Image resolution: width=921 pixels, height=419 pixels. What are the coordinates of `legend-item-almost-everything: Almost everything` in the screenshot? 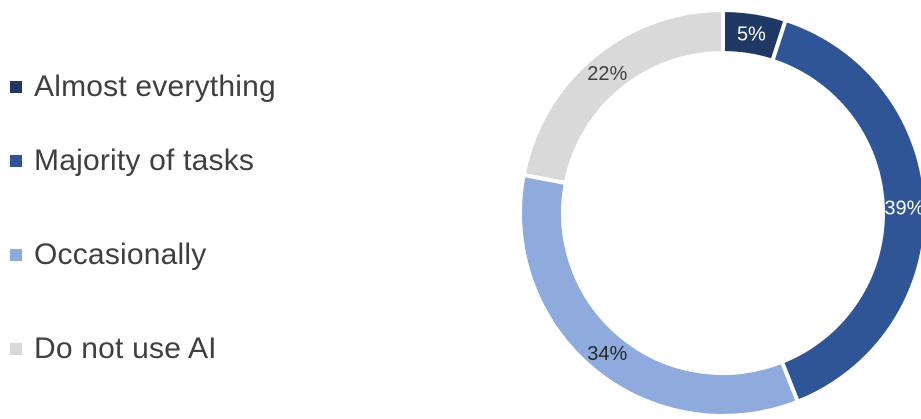 It's located at (190, 87).